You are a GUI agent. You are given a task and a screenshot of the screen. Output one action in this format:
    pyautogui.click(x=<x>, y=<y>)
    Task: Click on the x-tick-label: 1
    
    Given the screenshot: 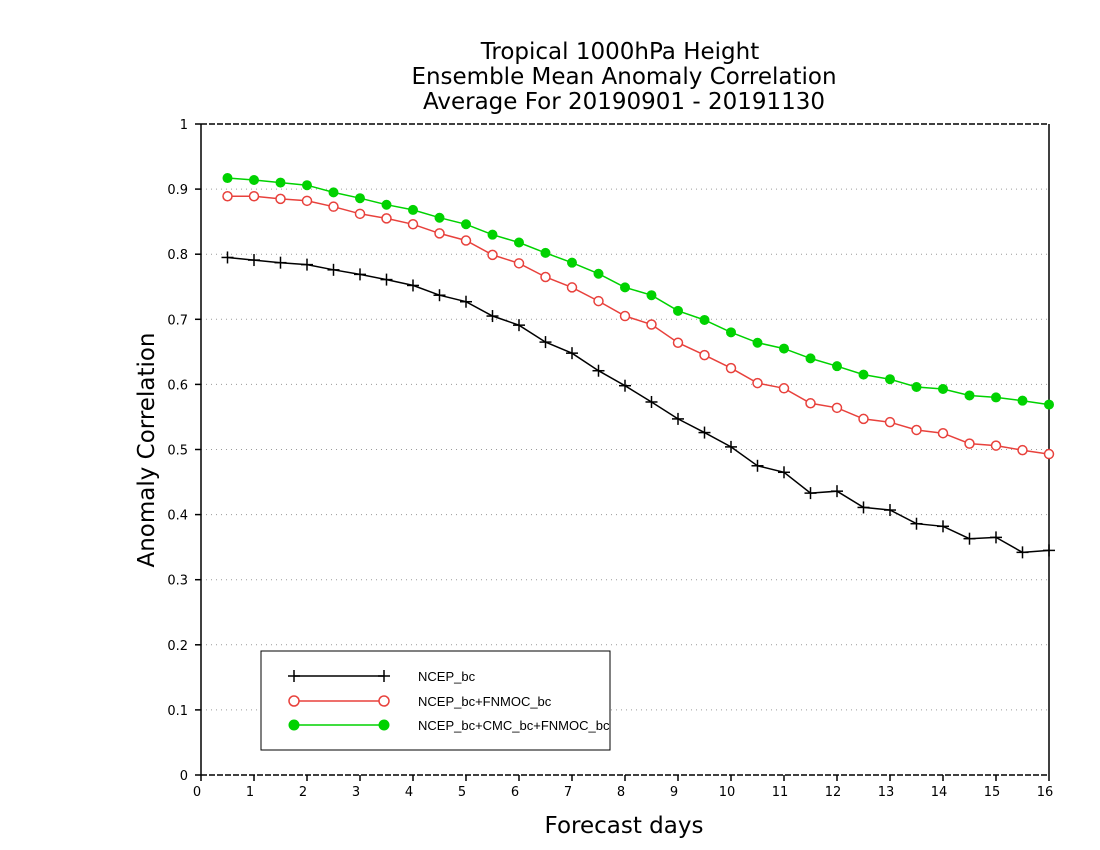 What is the action you would take?
    pyautogui.click(x=250, y=792)
    